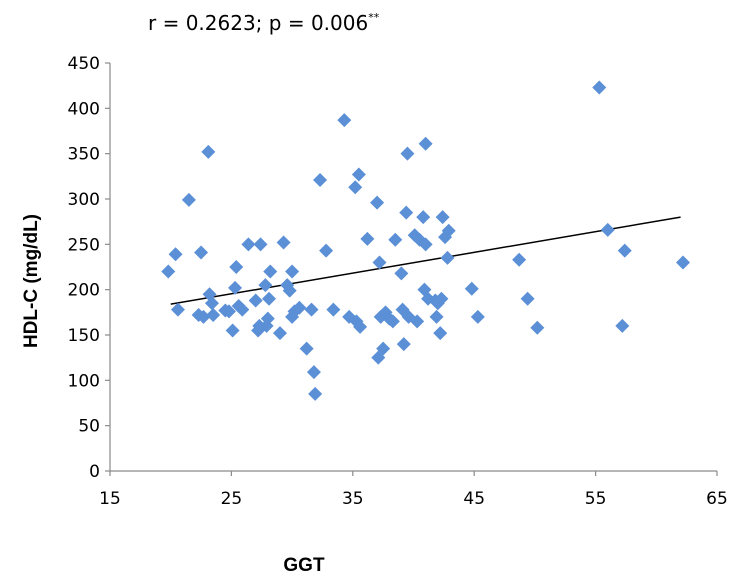  Describe the element at coordinates (374, 17) in the screenshot. I see `annotation-superscript: **` at that location.